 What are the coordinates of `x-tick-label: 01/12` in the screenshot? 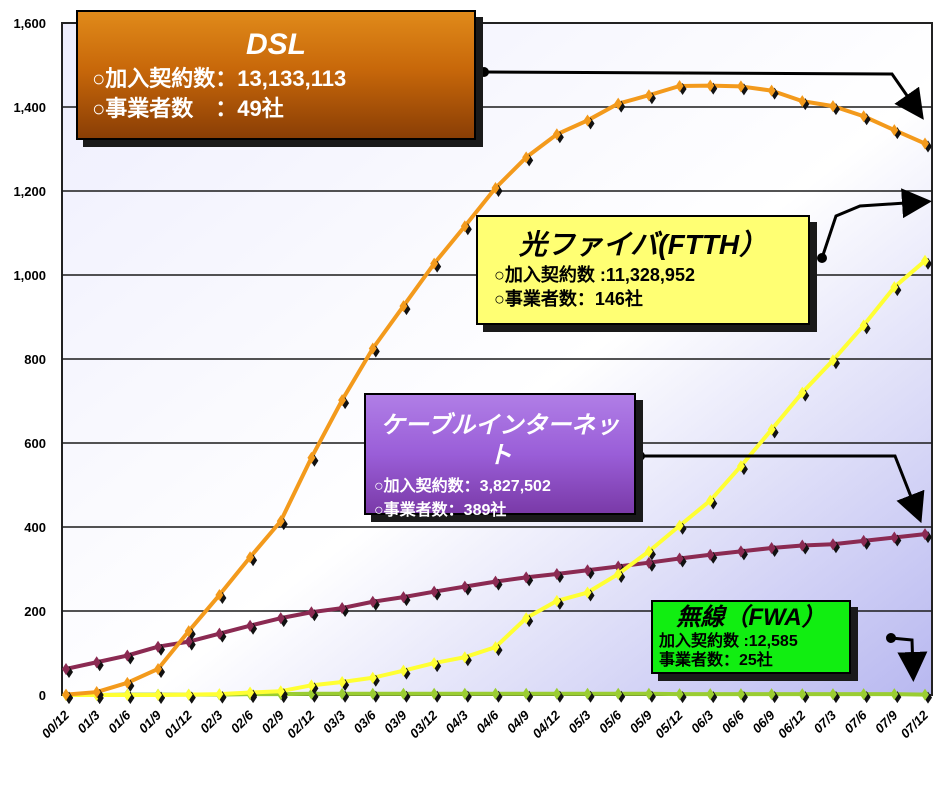 It's located at (178, 724).